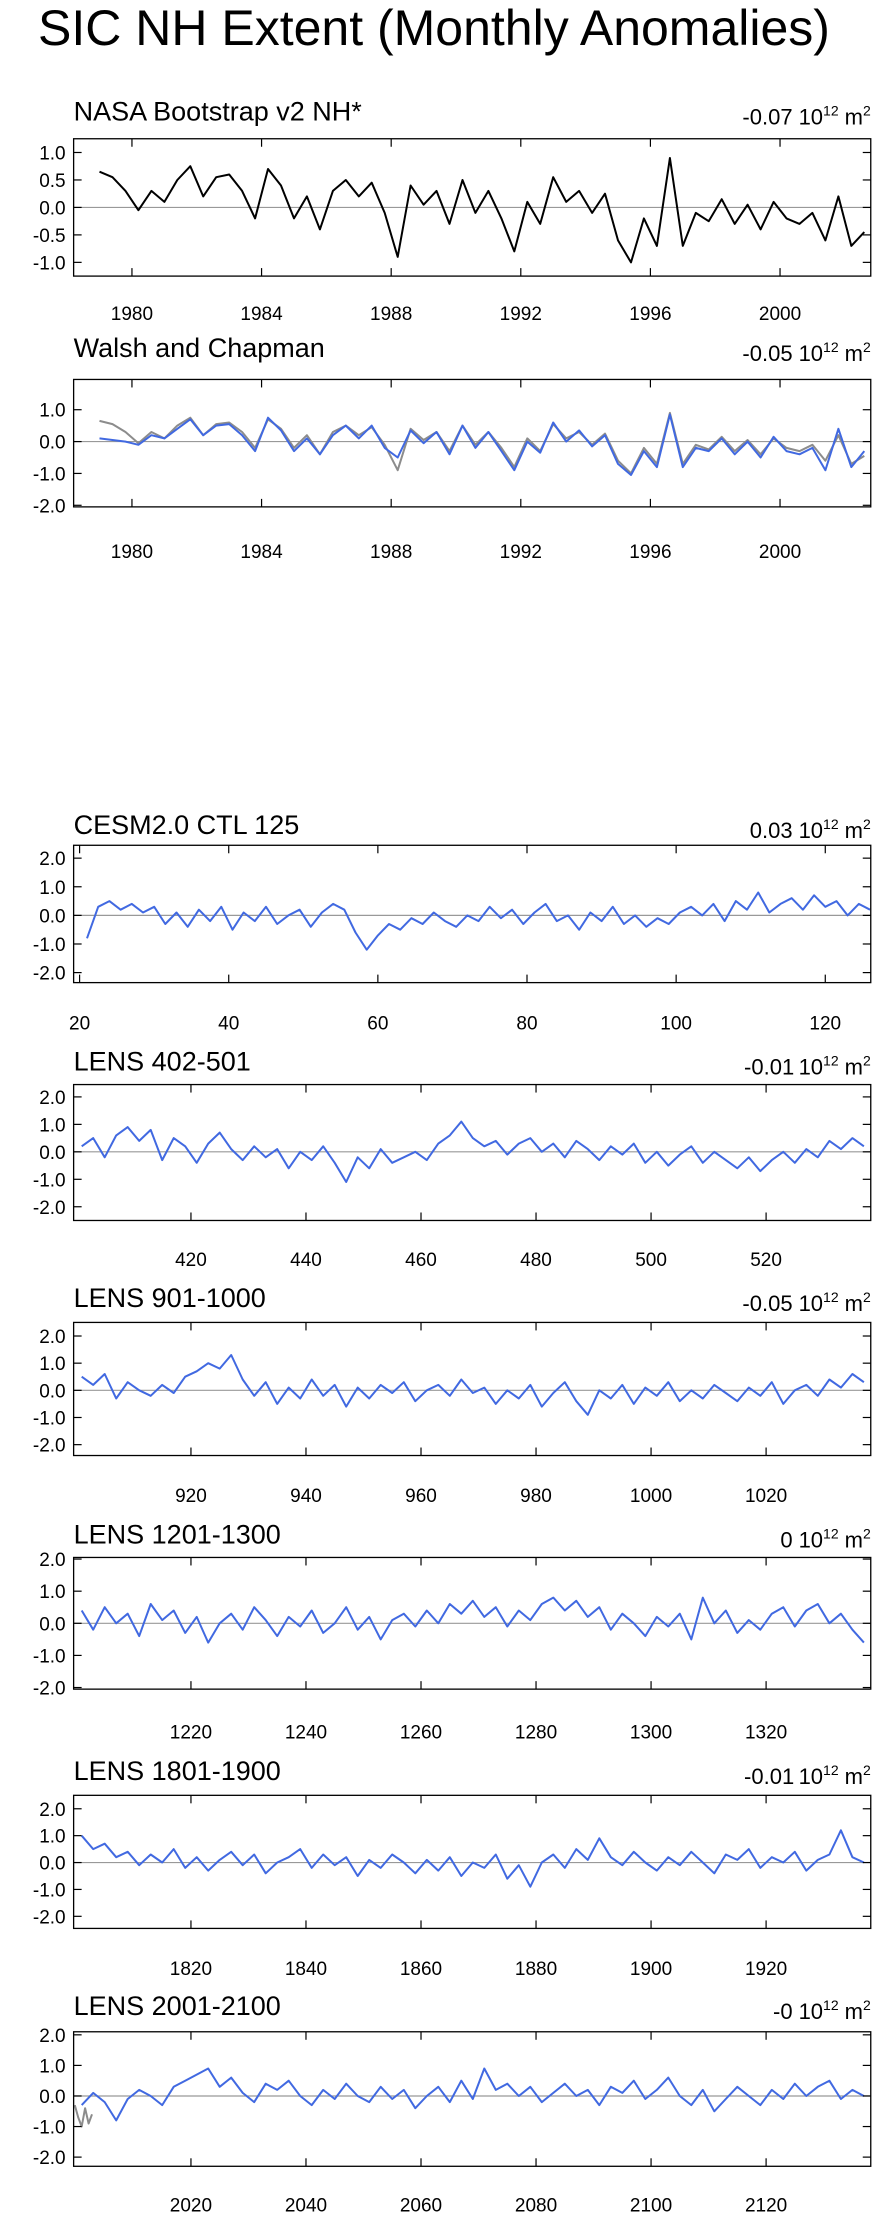 This screenshot has width=892, height=2219. I want to click on x-tick-label: 920, so click(191, 1496).